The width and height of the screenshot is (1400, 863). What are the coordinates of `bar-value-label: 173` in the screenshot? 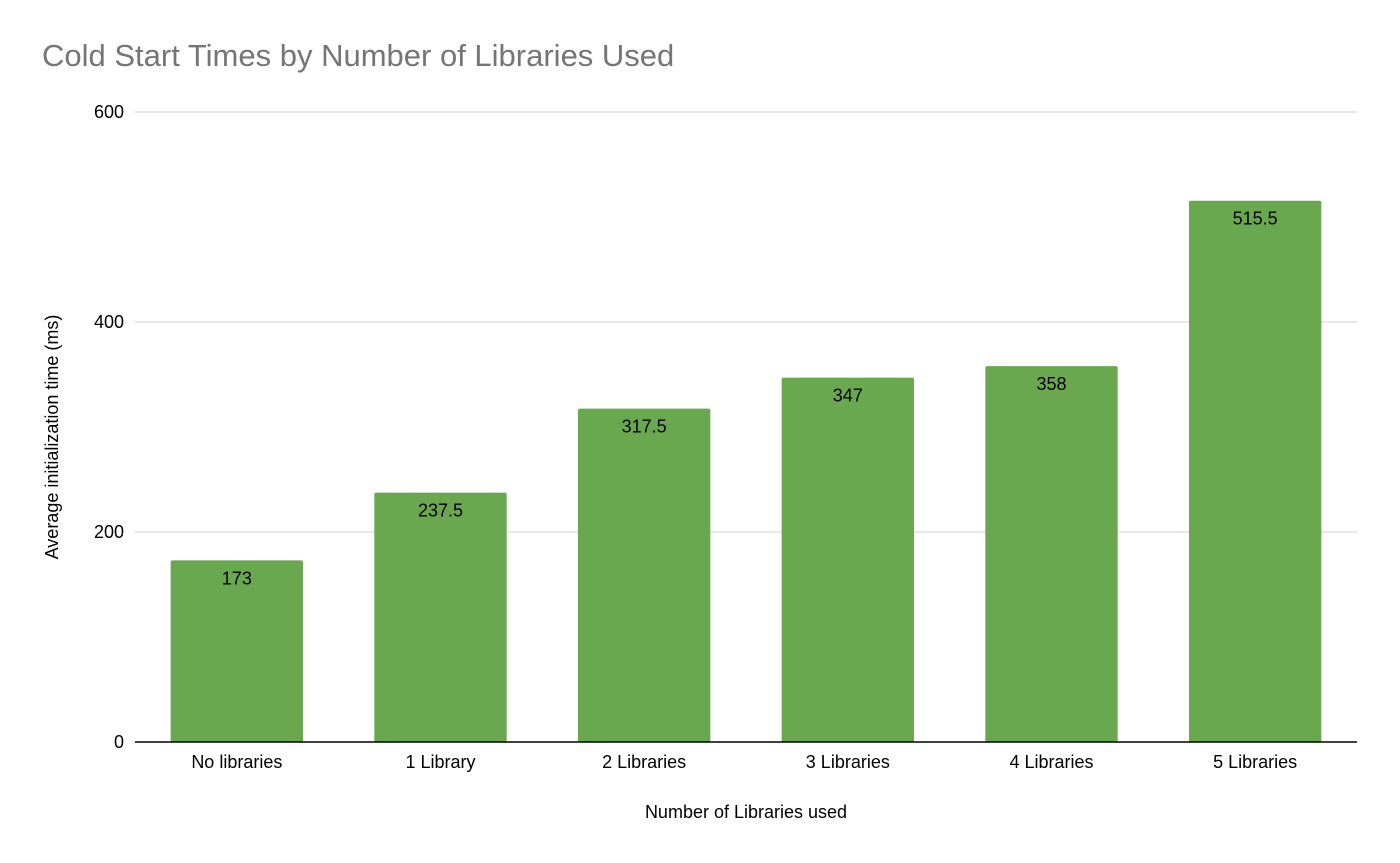 It's located at (237, 578).